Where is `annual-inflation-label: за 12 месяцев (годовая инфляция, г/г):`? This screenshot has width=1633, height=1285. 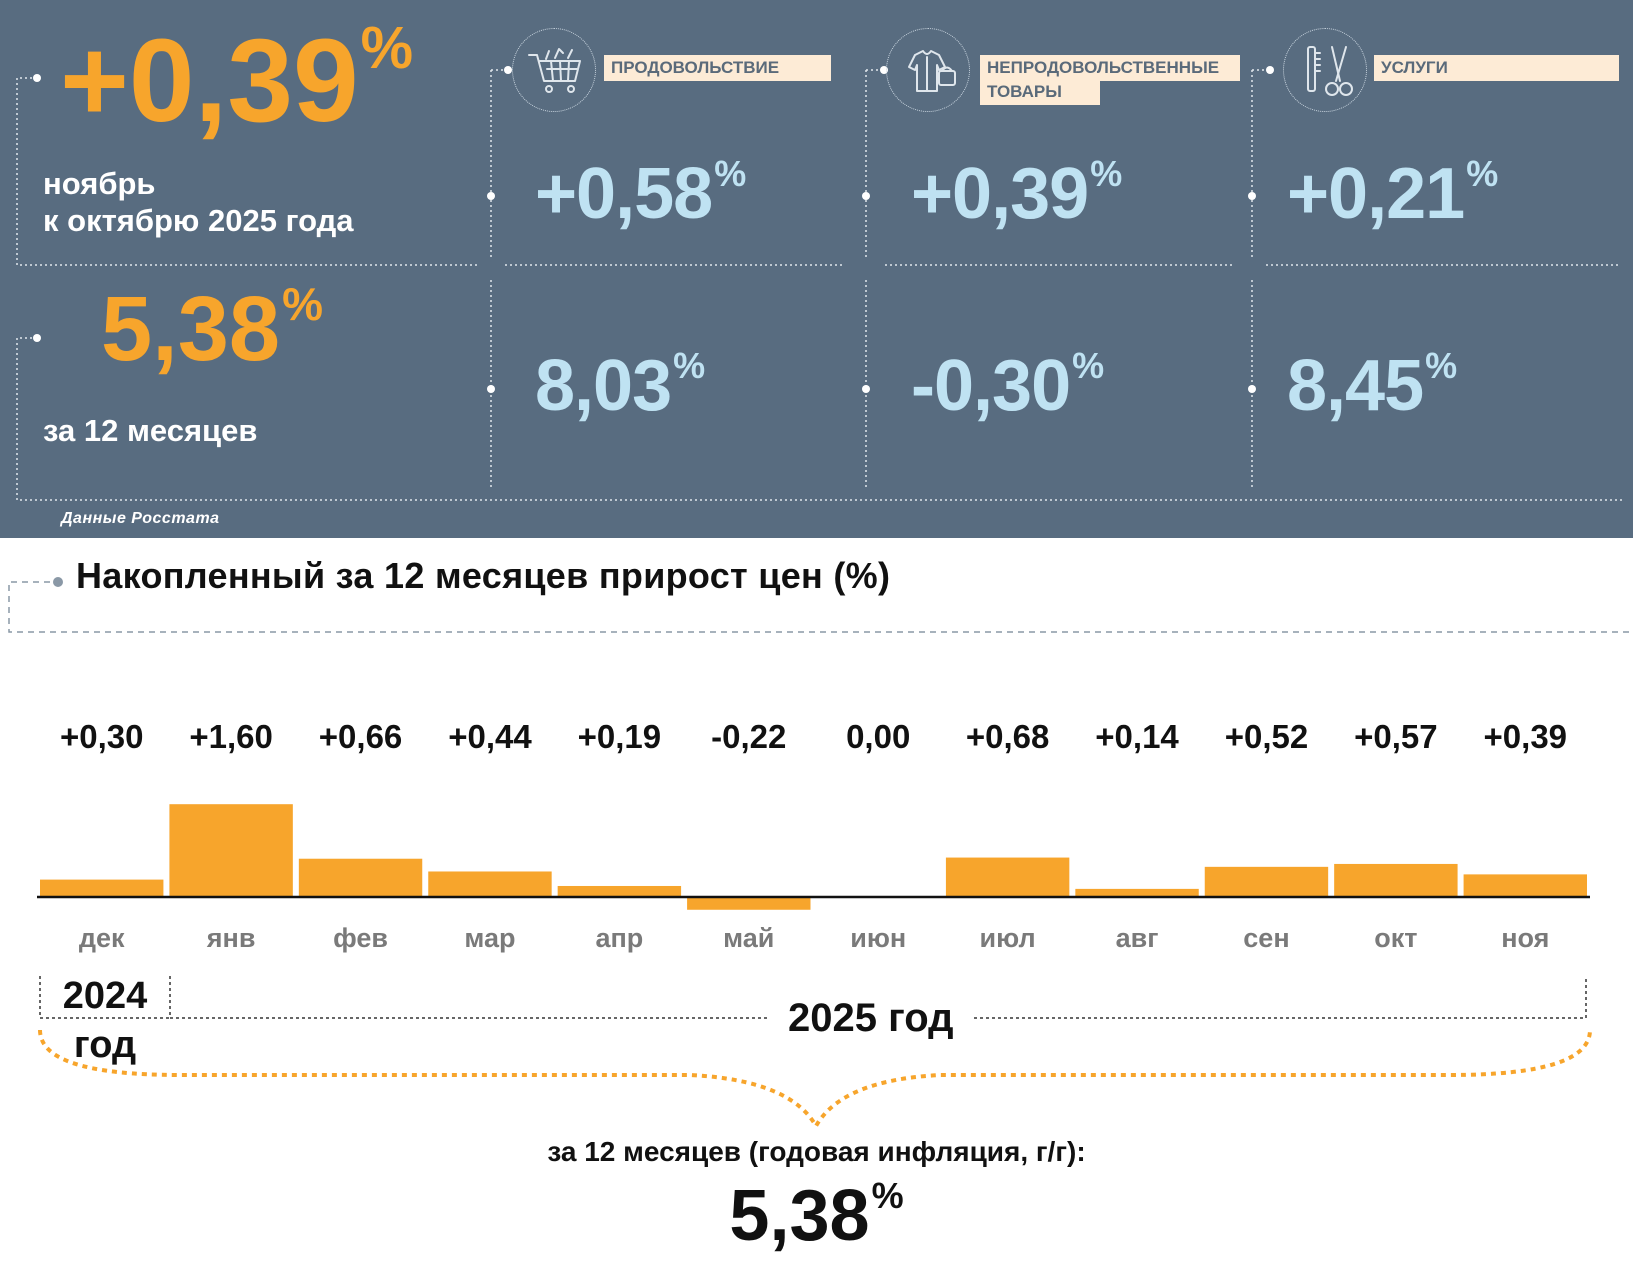 annual-inflation-label: за 12 месяцев (годовая инфляция, г/г): is located at coordinates (816, 1151).